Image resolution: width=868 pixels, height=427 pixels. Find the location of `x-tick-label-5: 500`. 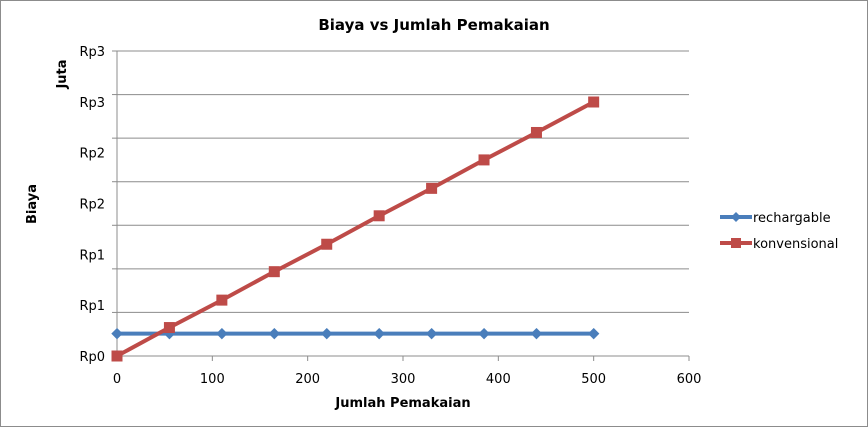

x-tick-label-5: 500 is located at coordinates (593, 379).